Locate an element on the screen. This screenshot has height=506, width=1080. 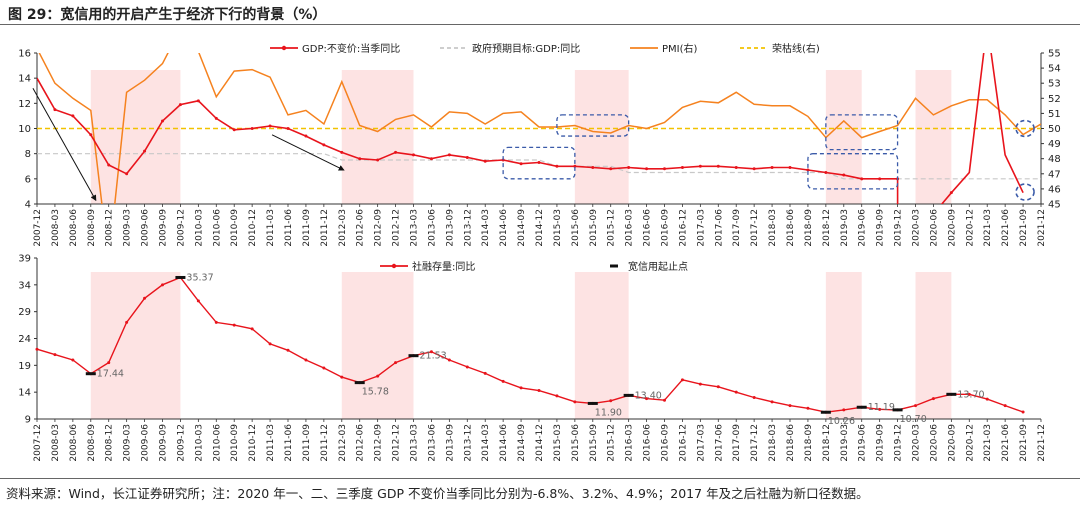
chart2-x-tick-label: 2011-09 is located at coordinates (307, 443).